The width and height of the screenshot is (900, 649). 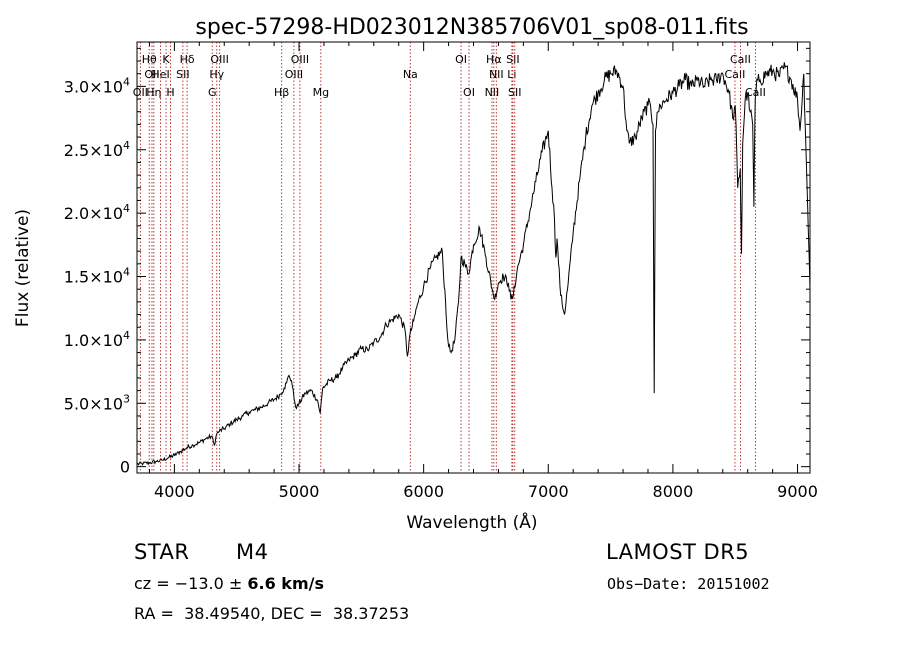 I want to click on line-marker-label-5: K, so click(x=166, y=59).